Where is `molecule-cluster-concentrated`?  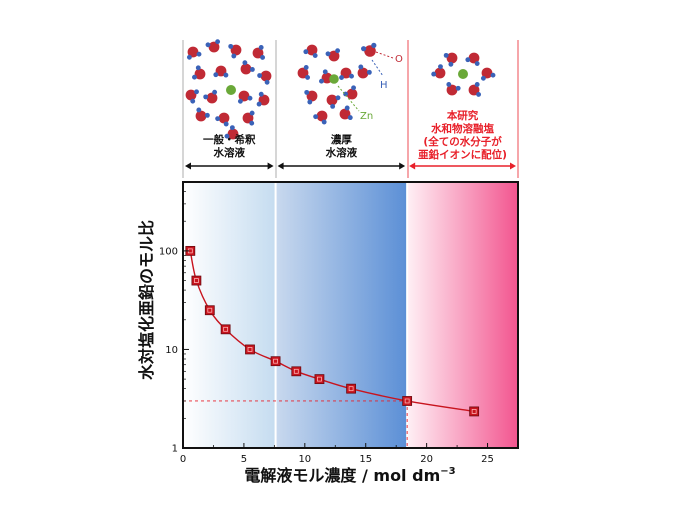
molecule-cluster-concentrated is located at coordinates (337, 83).